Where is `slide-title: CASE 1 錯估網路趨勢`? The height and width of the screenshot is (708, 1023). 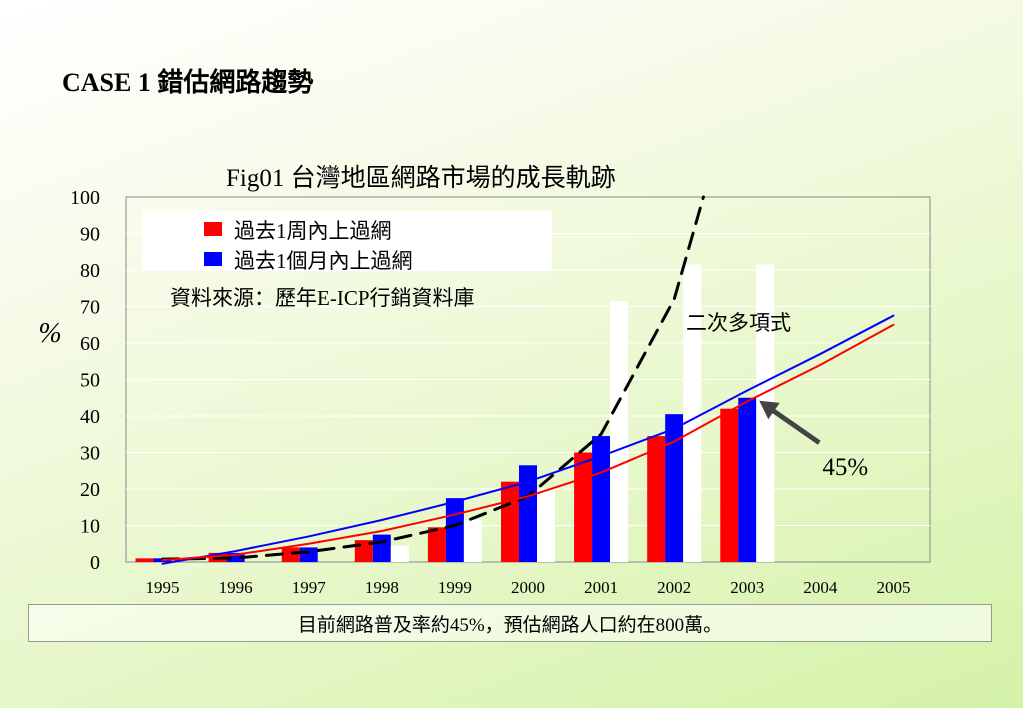 slide-title: CASE 1 錯估網路趨勢 is located at coordinates (188, 82).